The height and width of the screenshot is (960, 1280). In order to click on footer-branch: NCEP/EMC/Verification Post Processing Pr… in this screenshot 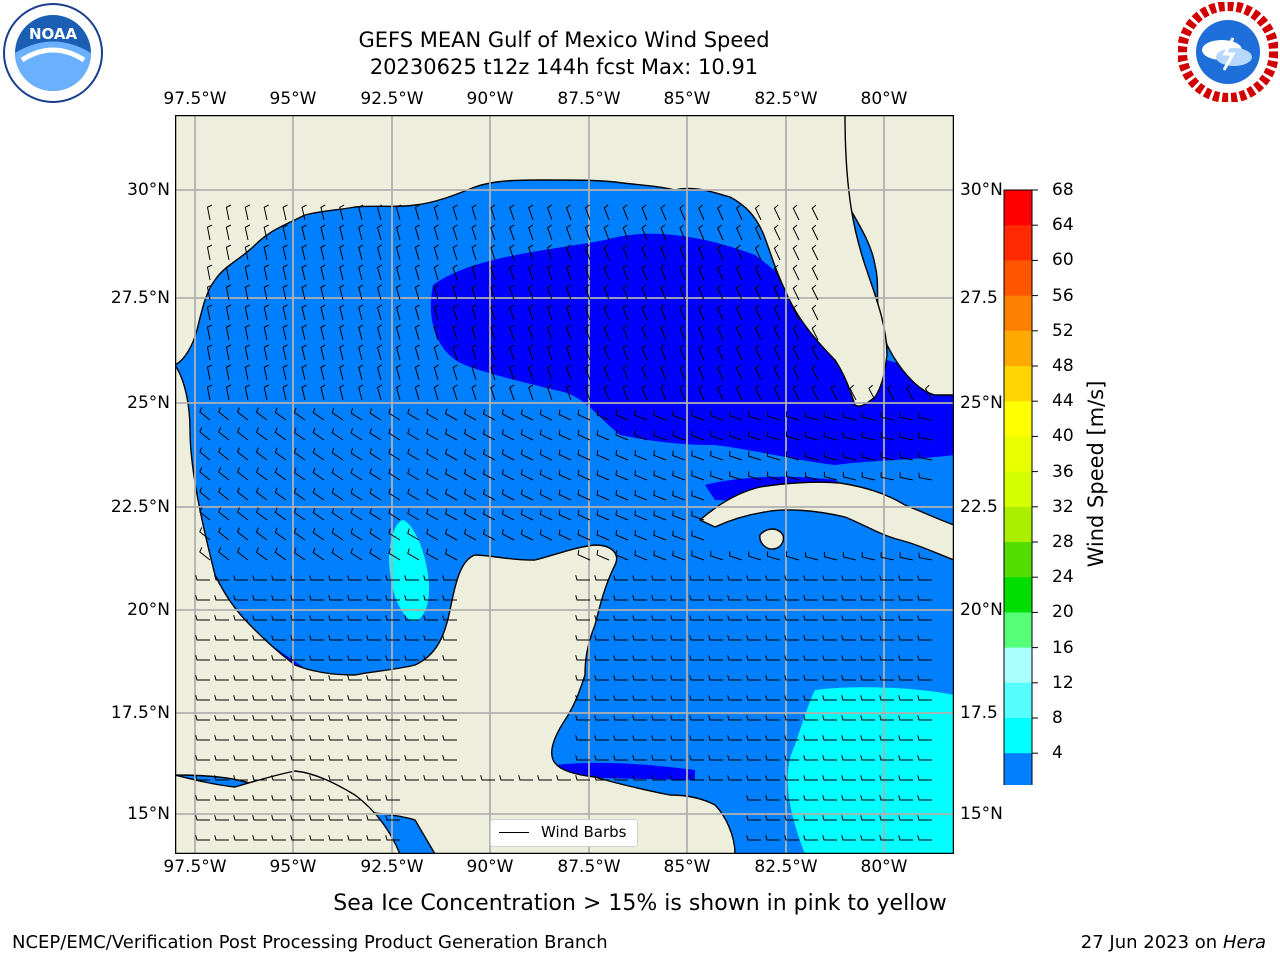, I will do `click(310, 942)`.